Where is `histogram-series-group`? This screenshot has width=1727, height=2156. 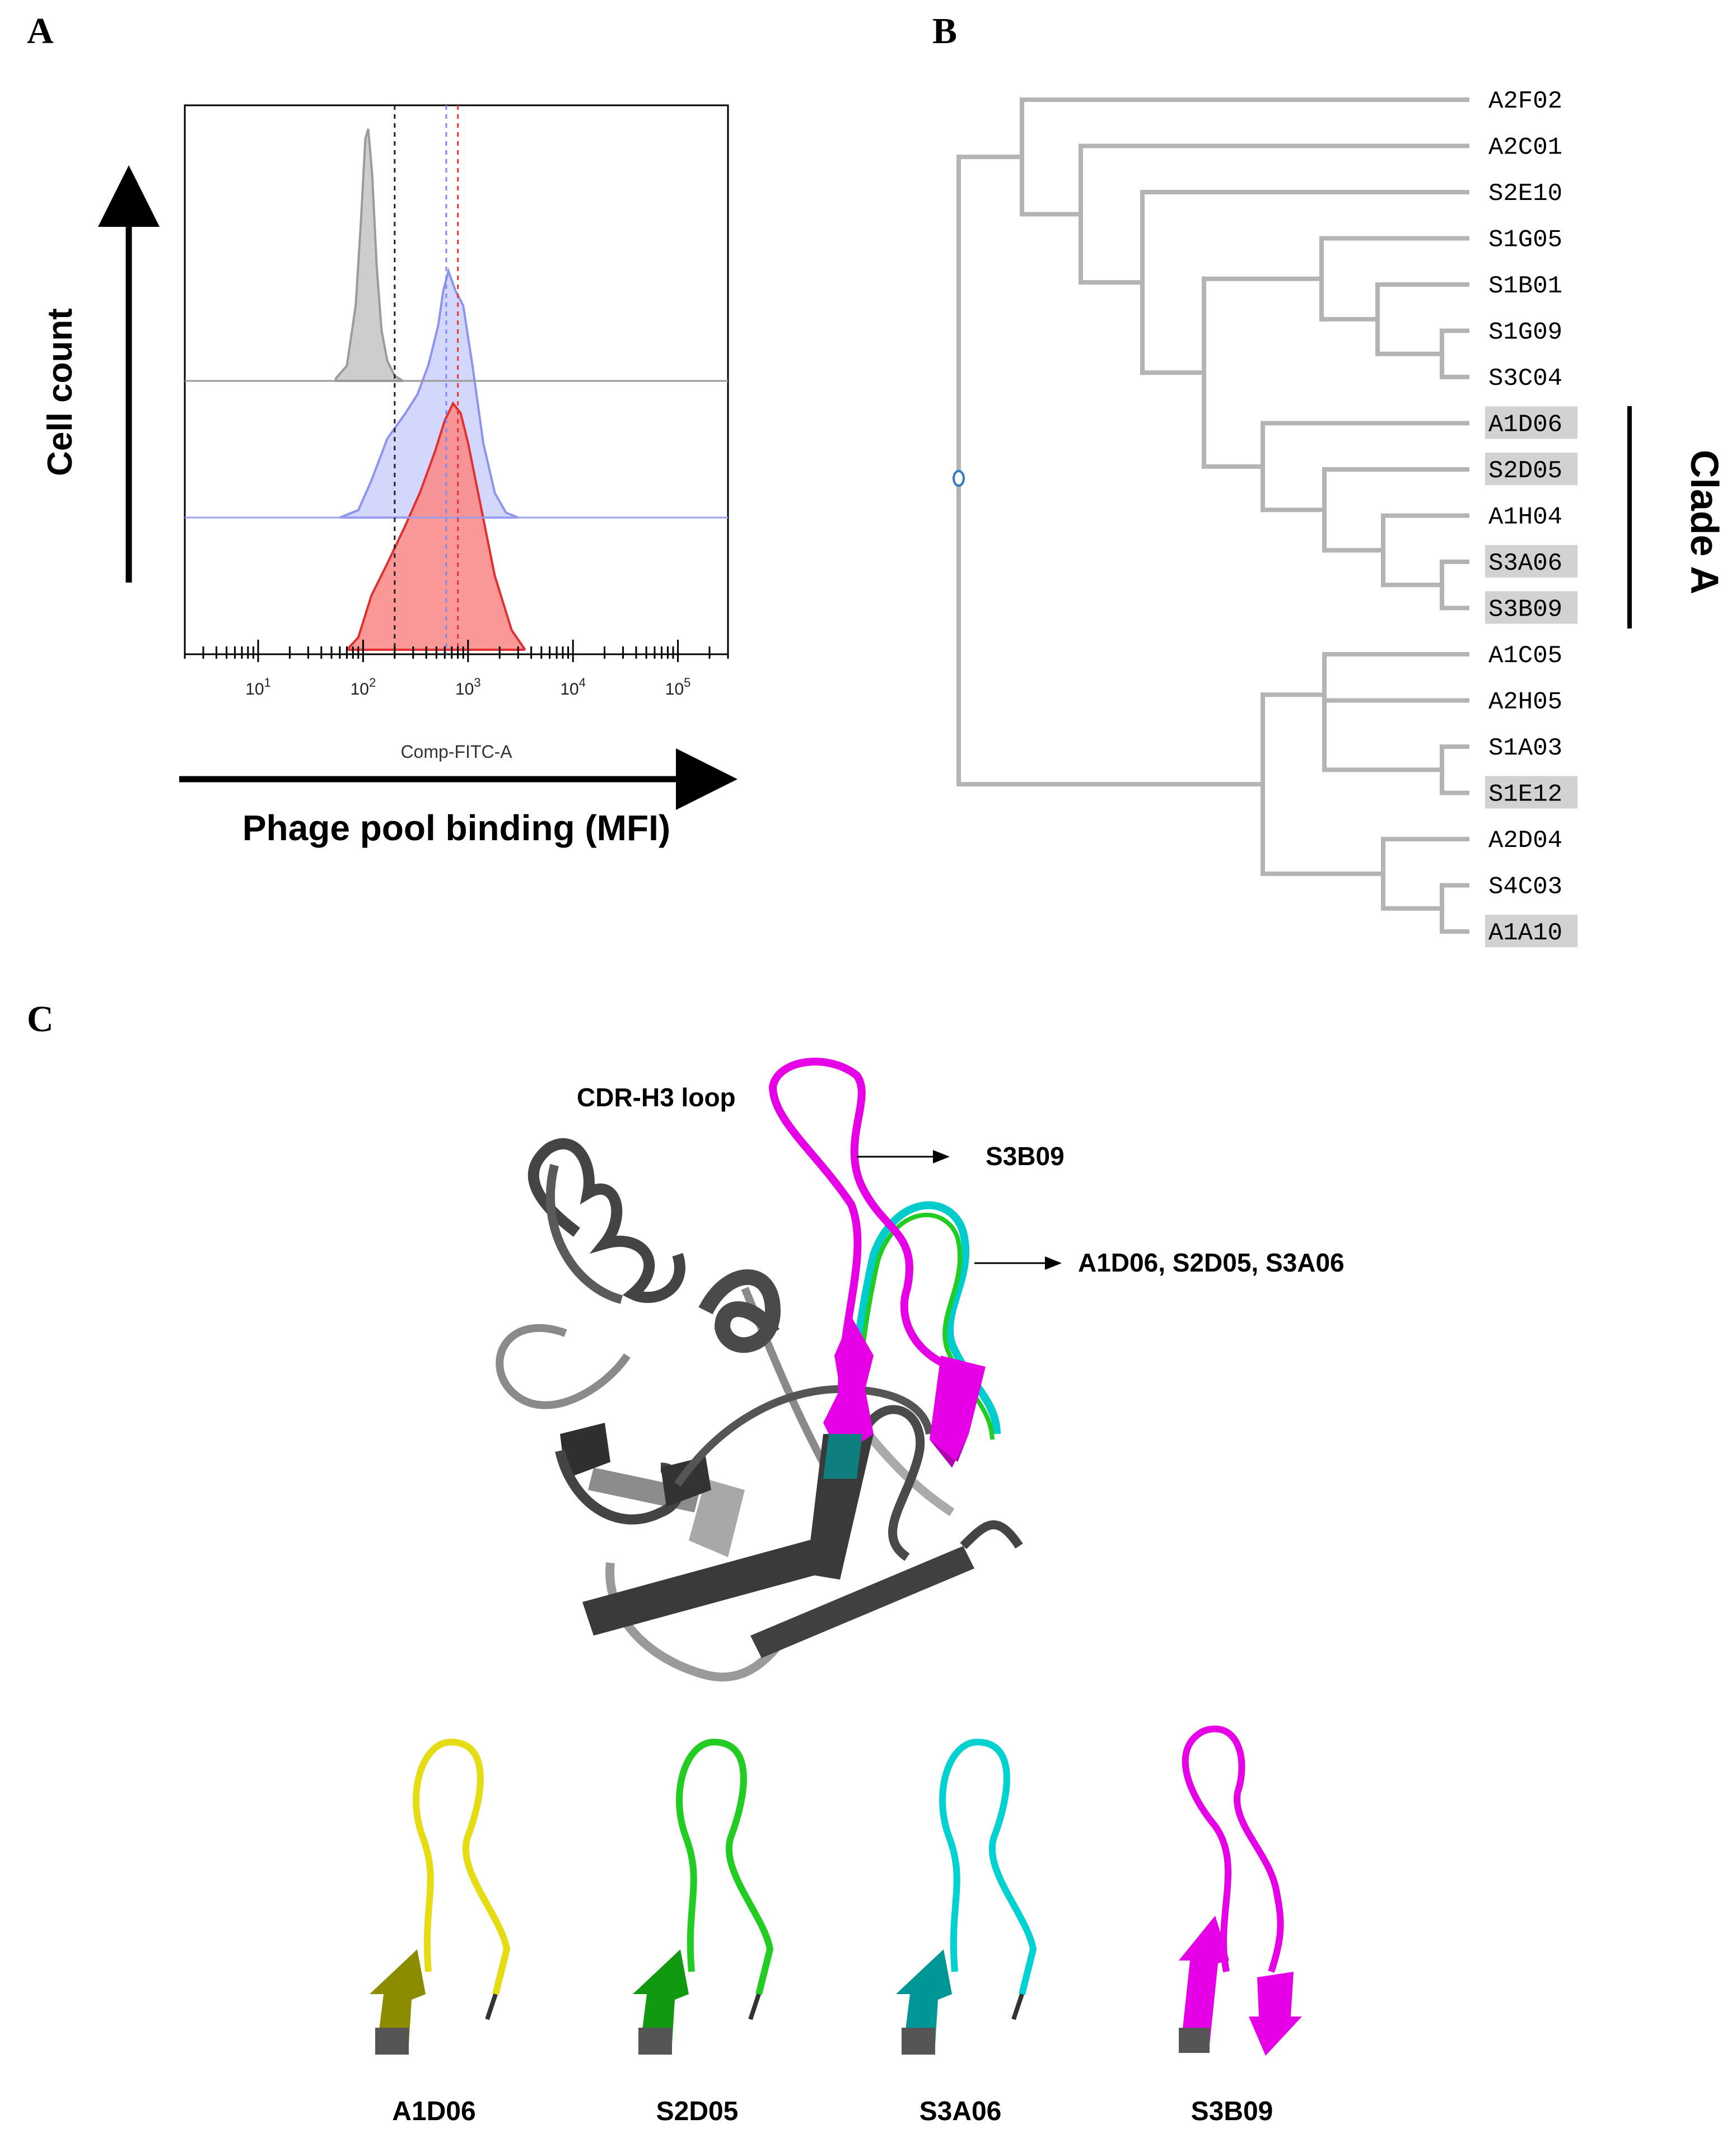
histogram-series-group is located at coordinates (430, 389).